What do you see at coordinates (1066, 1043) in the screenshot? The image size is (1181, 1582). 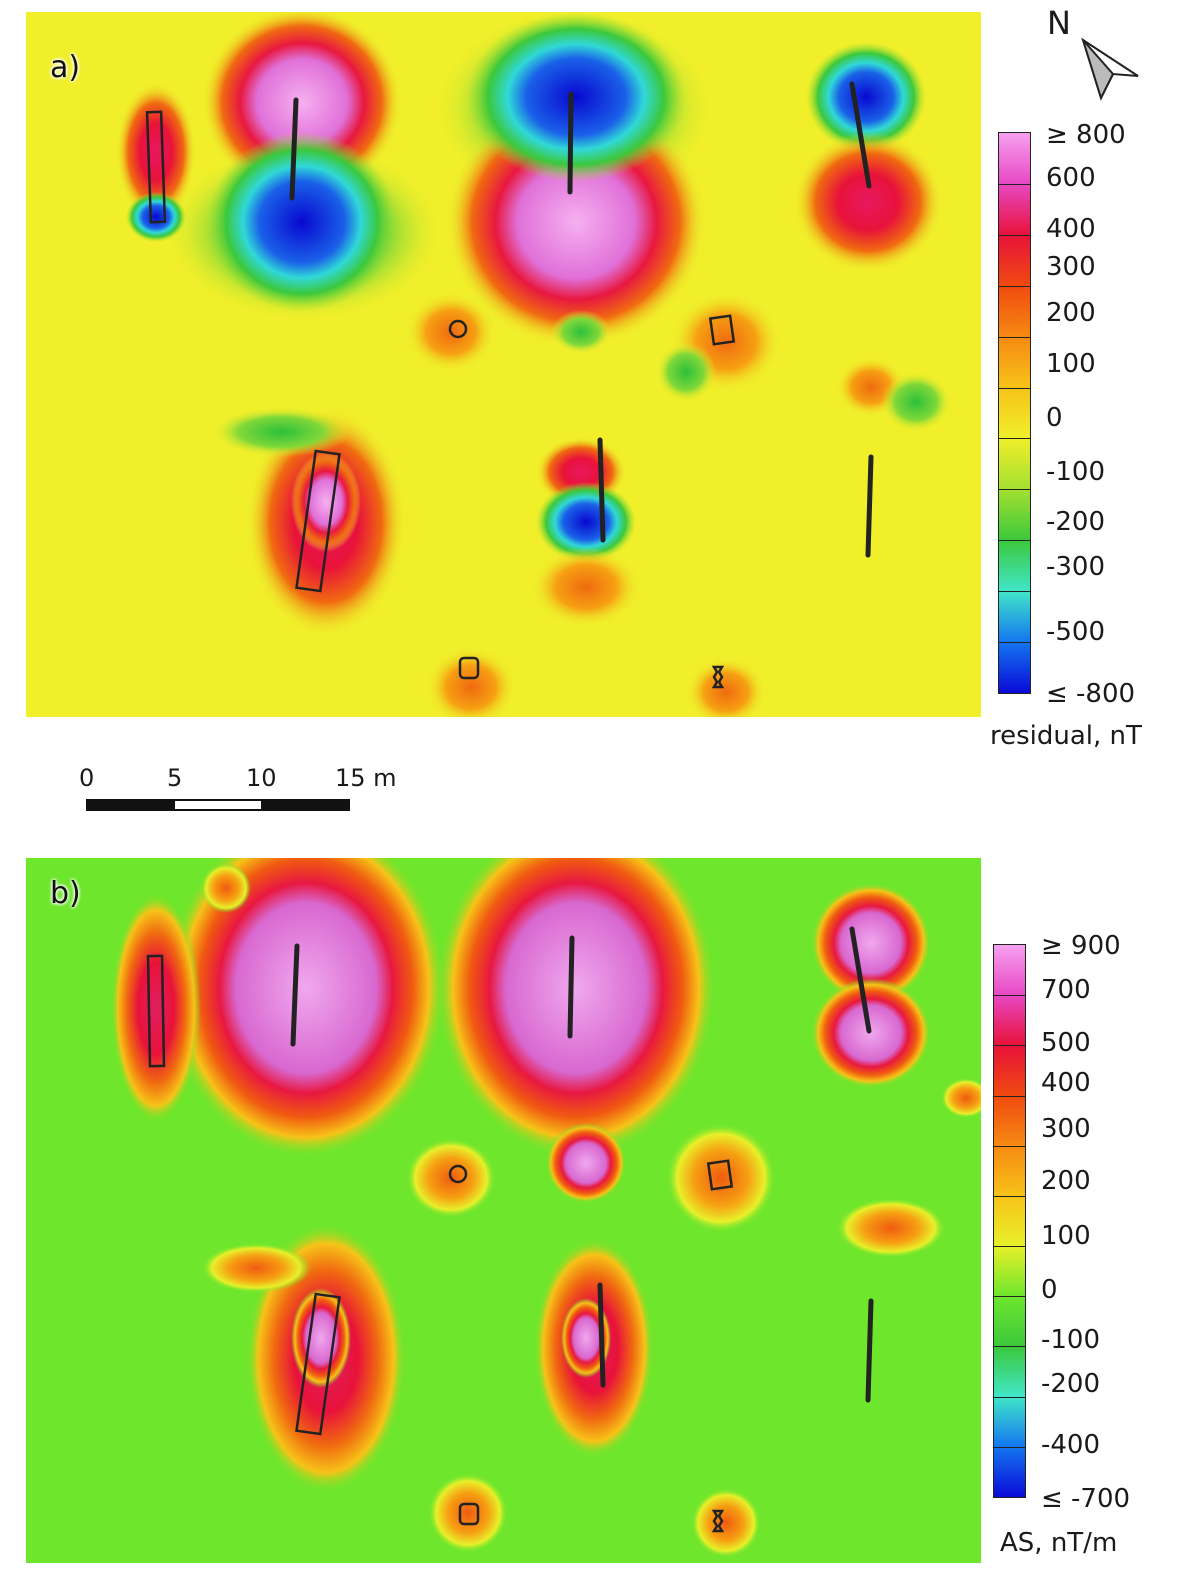 I see `colorbar-tick-label: 500` at bounding box center [1066, 1043].